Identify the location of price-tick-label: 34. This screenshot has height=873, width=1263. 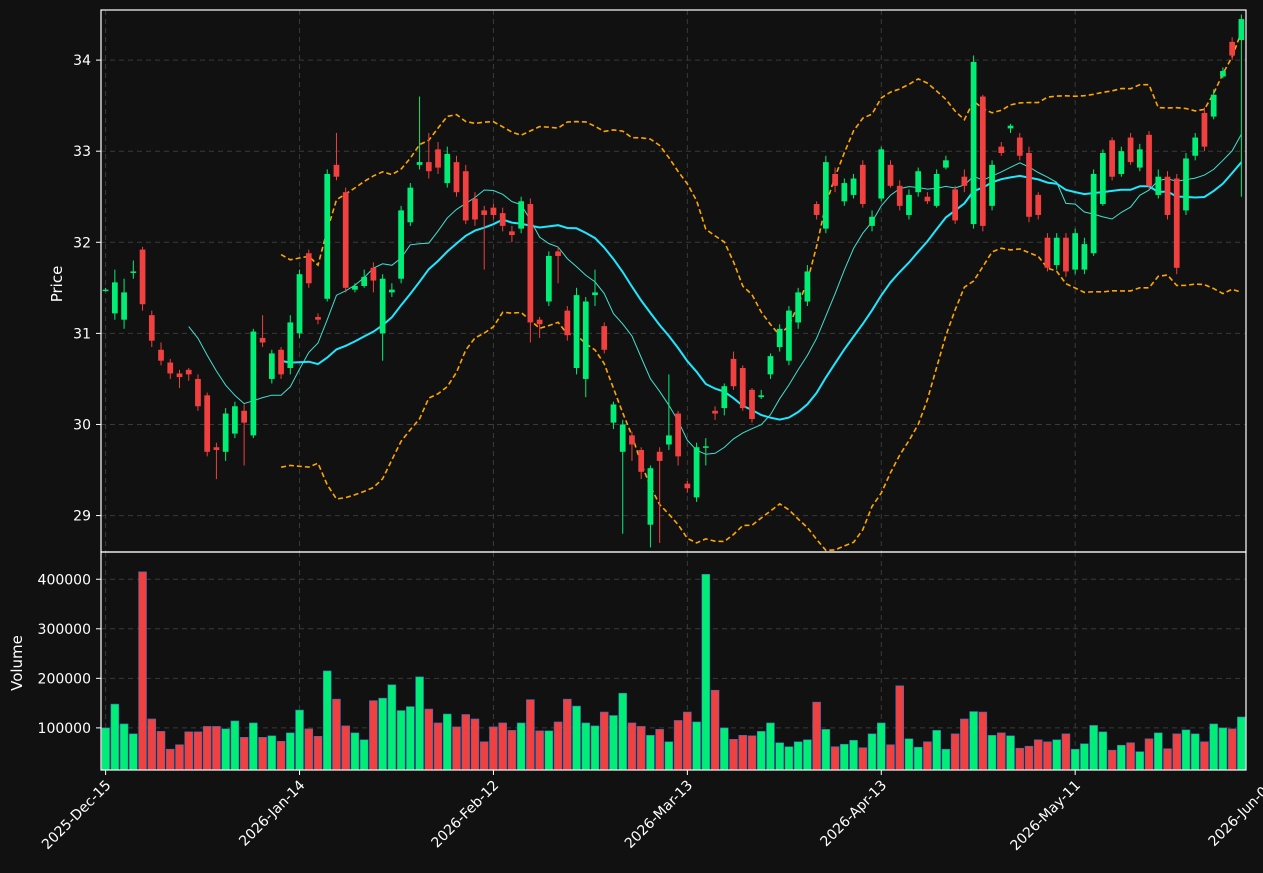
(82, 61).